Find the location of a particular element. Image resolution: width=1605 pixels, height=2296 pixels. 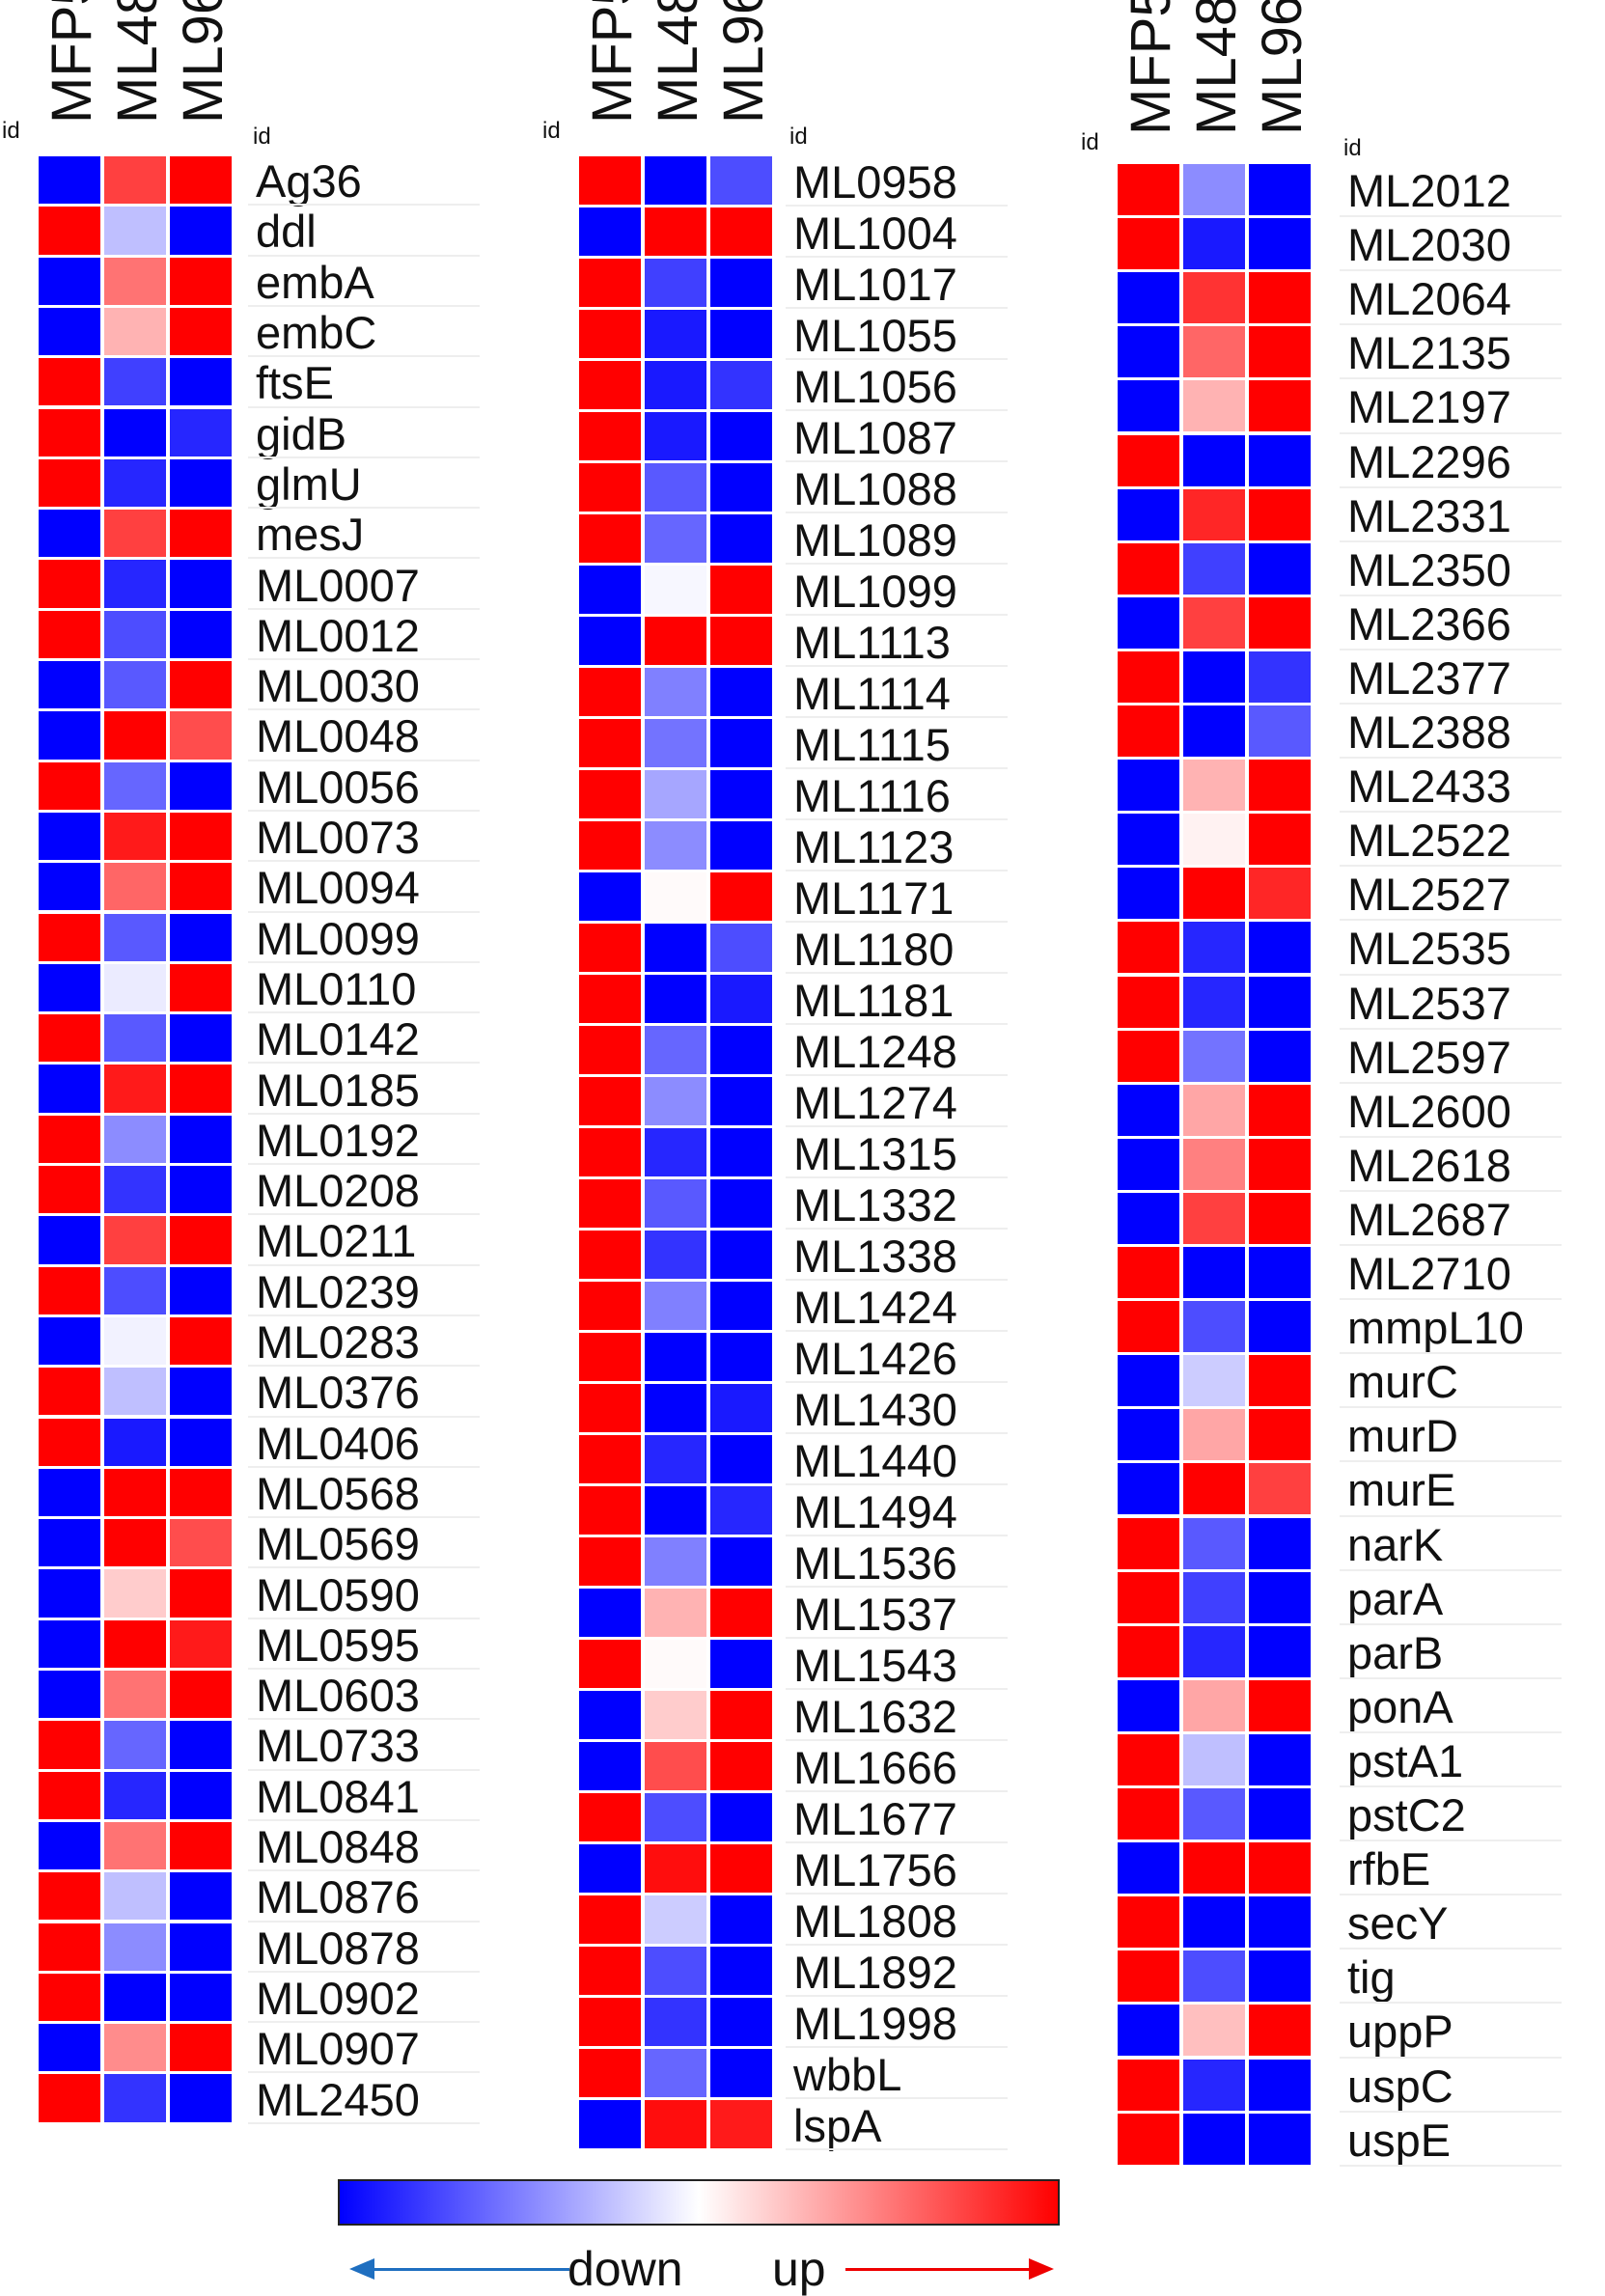

row-label: ML1089 is located at coordinates (875, 539).